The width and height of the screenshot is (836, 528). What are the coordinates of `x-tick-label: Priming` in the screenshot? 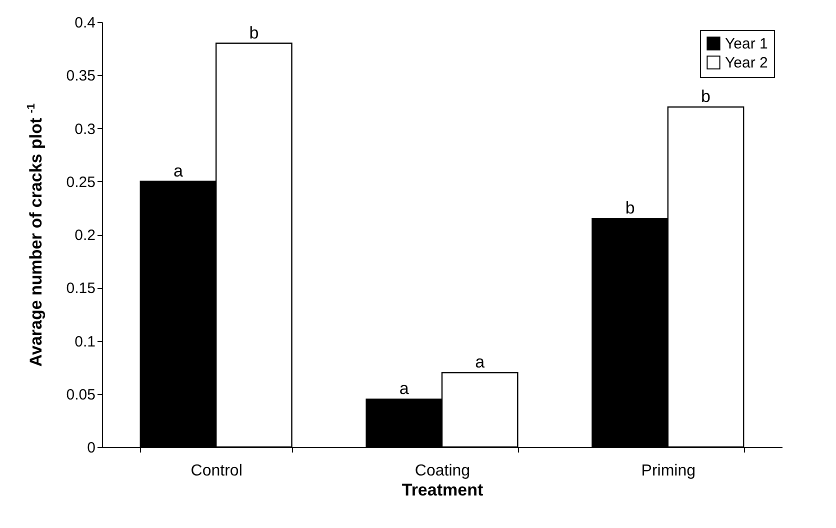 It's located at (668, 471).